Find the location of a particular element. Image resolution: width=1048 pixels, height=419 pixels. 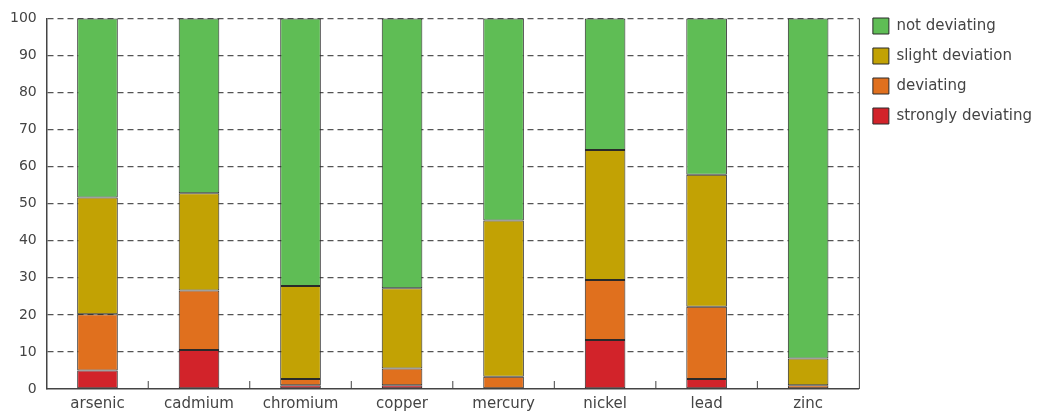

legend-label: slight deviation is located at coordinates (954, 54).